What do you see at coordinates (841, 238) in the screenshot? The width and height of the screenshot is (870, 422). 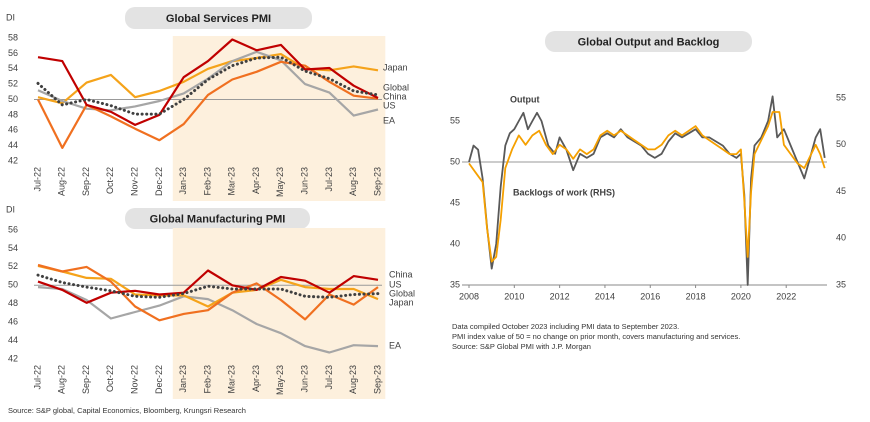 I see `y2-tick-label: 40` at bounding box center [841, 238].